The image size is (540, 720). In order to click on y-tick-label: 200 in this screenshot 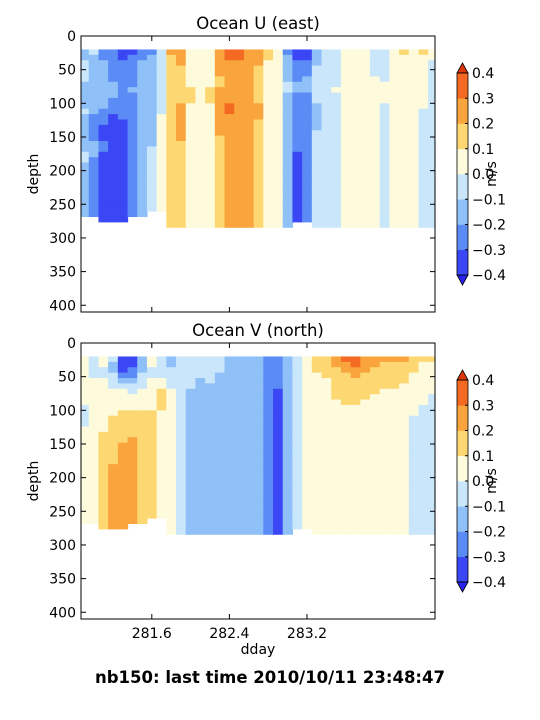, I will do `click(62, 172)`.